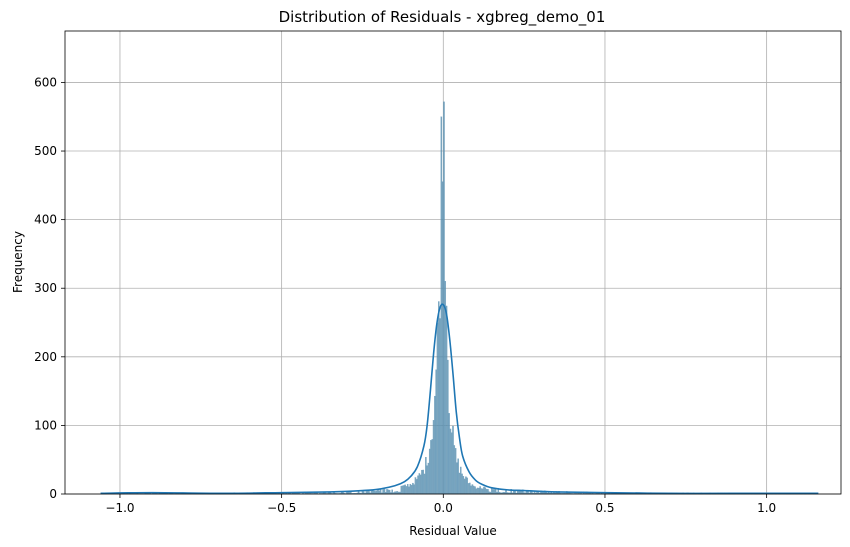  Describe the element at coordinates (281, 508) in the screenshot. I see `x-tick-label: −0.5` at that location.